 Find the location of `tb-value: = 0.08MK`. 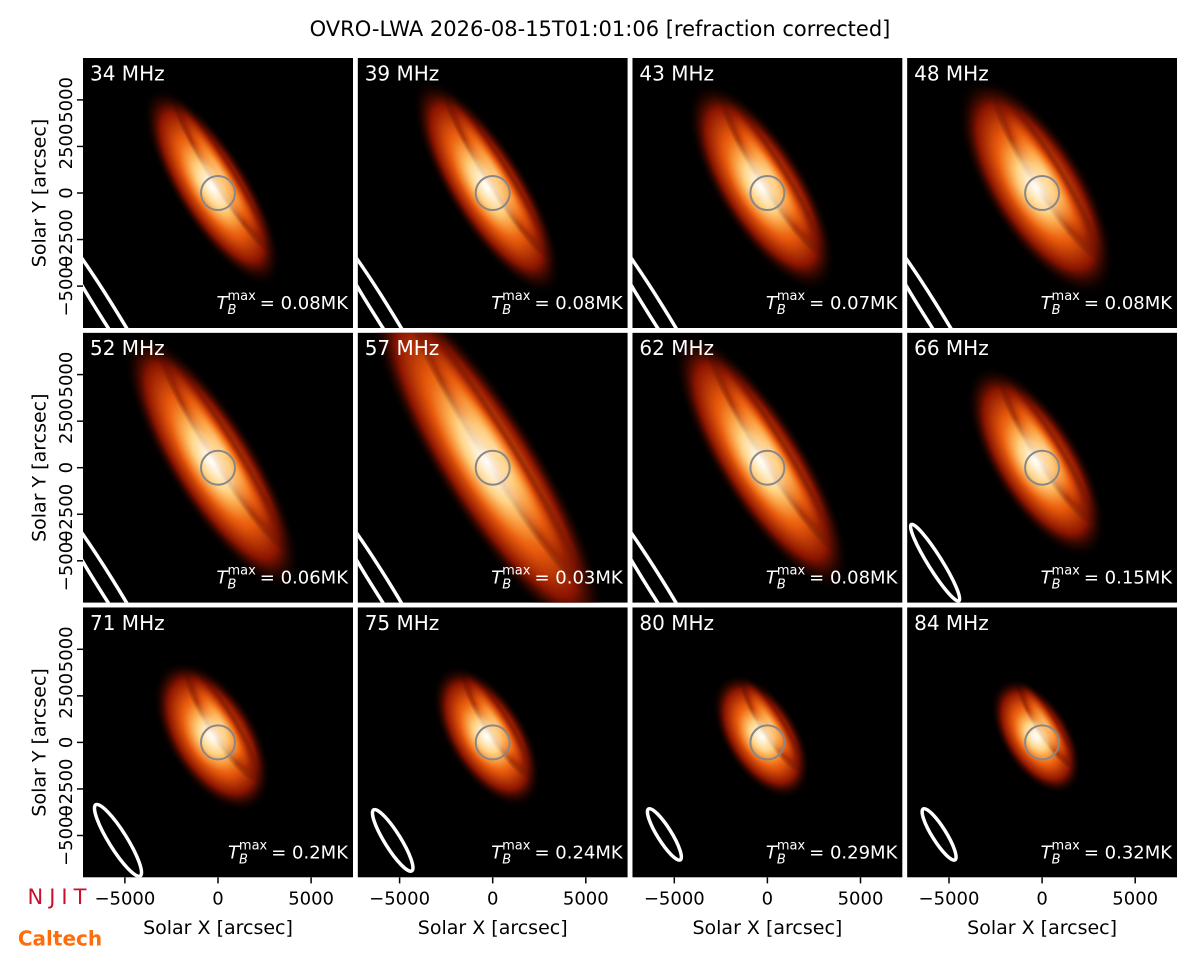

tb-value: = 0.08MK is located at coordinates (853, 578).